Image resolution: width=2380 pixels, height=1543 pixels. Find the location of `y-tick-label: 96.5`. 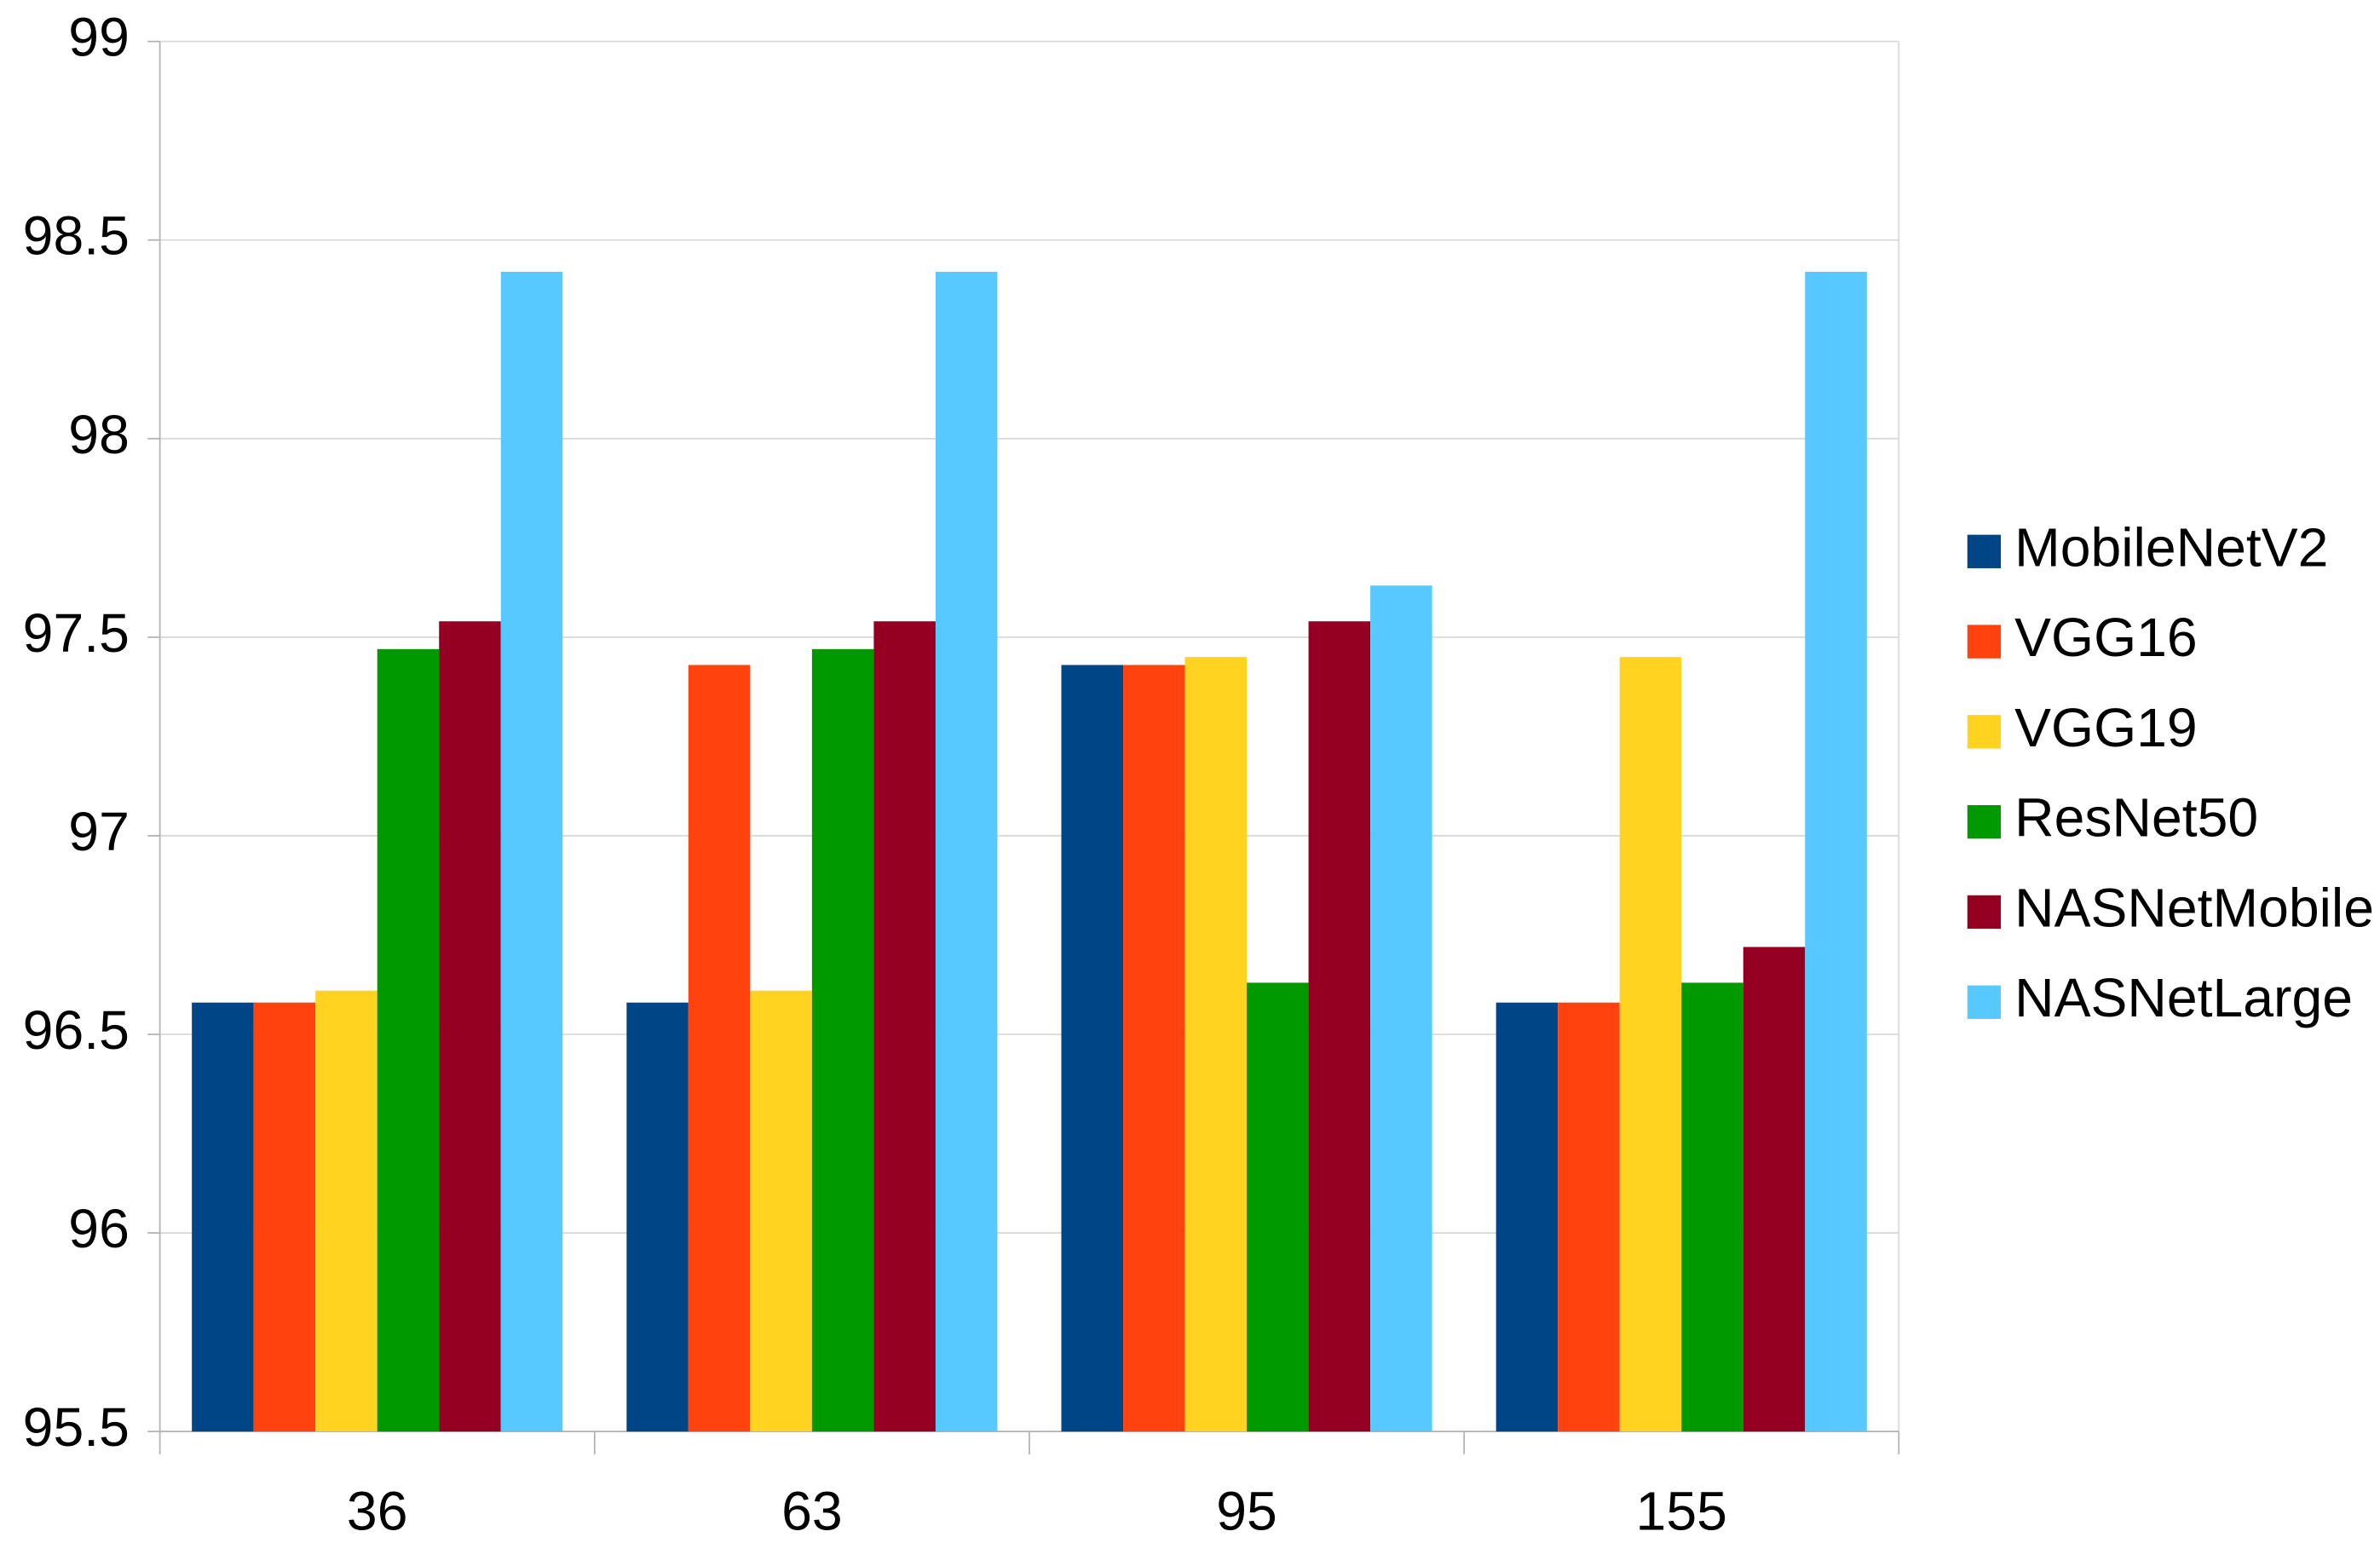

y-tick-label: 96.5 is located at coordinates (76, 1030).